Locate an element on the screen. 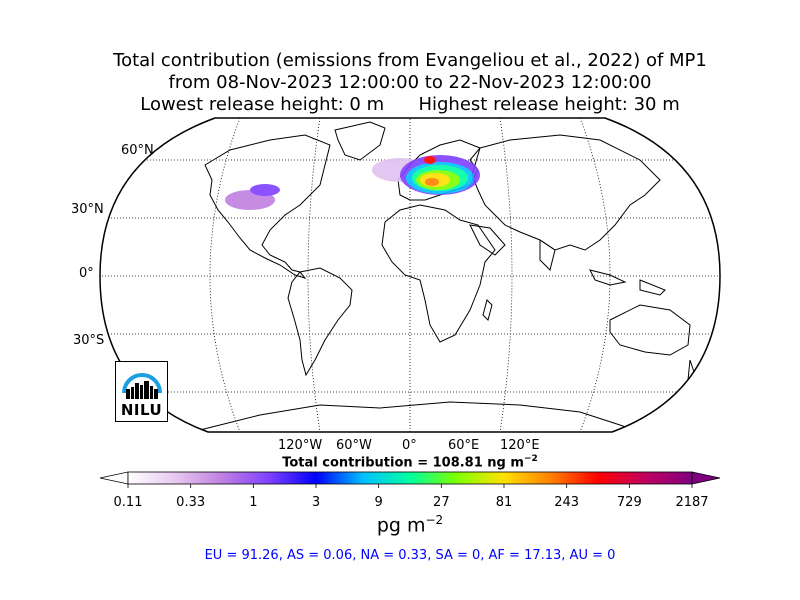 This screenshot has height=600, width=800. lat-label-60n: 60°N is located at coordinates (137, 150).